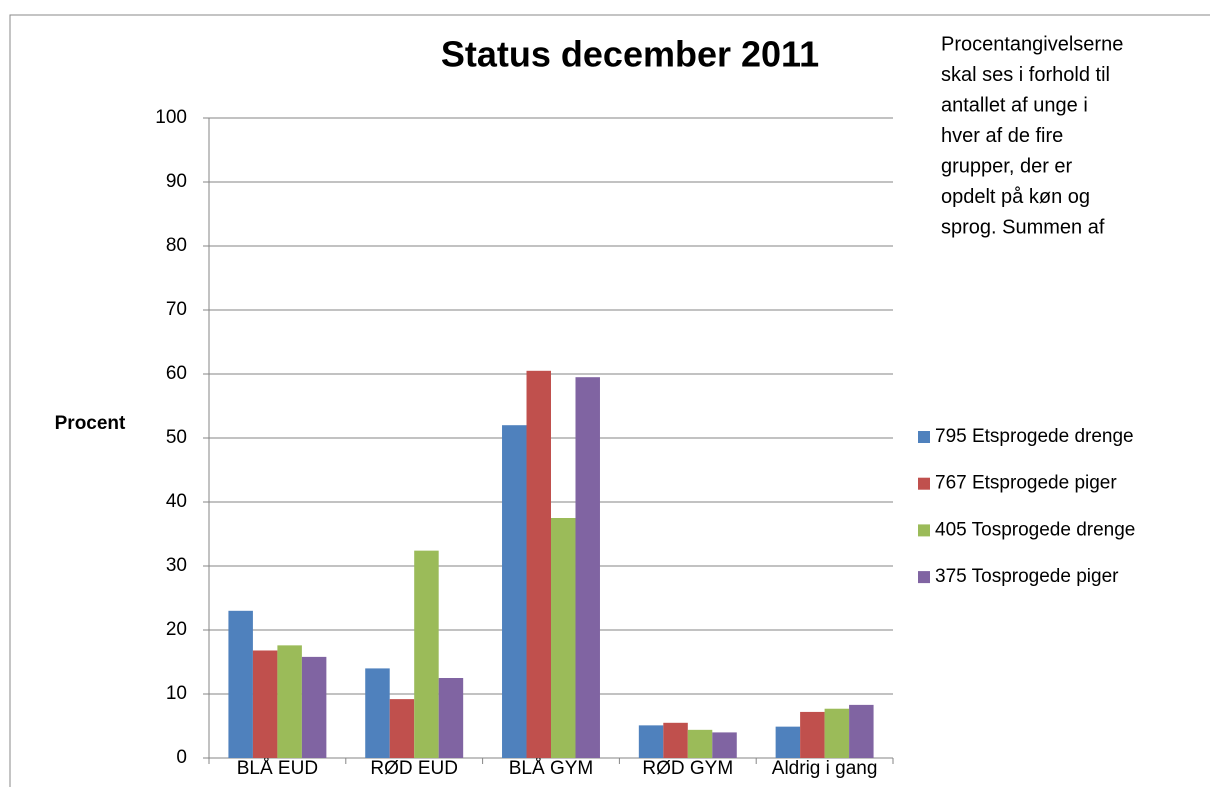 Image resolution: width=1221 pixels, height=787 pixels. What do you see at coordinates (176, 309) in the screenshot?
I see `y-tick-label: 70` at bounding box center [176, 309].